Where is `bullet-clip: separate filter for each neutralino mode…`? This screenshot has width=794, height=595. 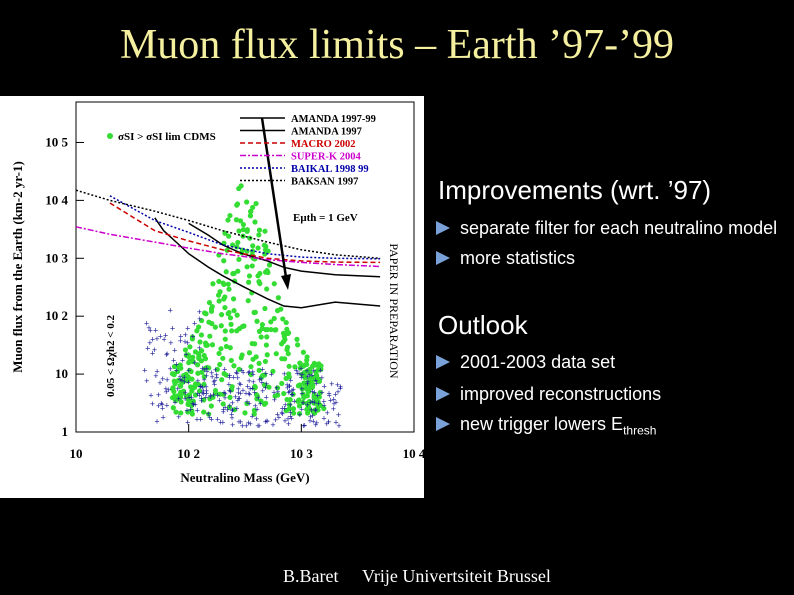 bullet-clip: separate filter for each neutralino mode… is located at coordinates (612, 244).